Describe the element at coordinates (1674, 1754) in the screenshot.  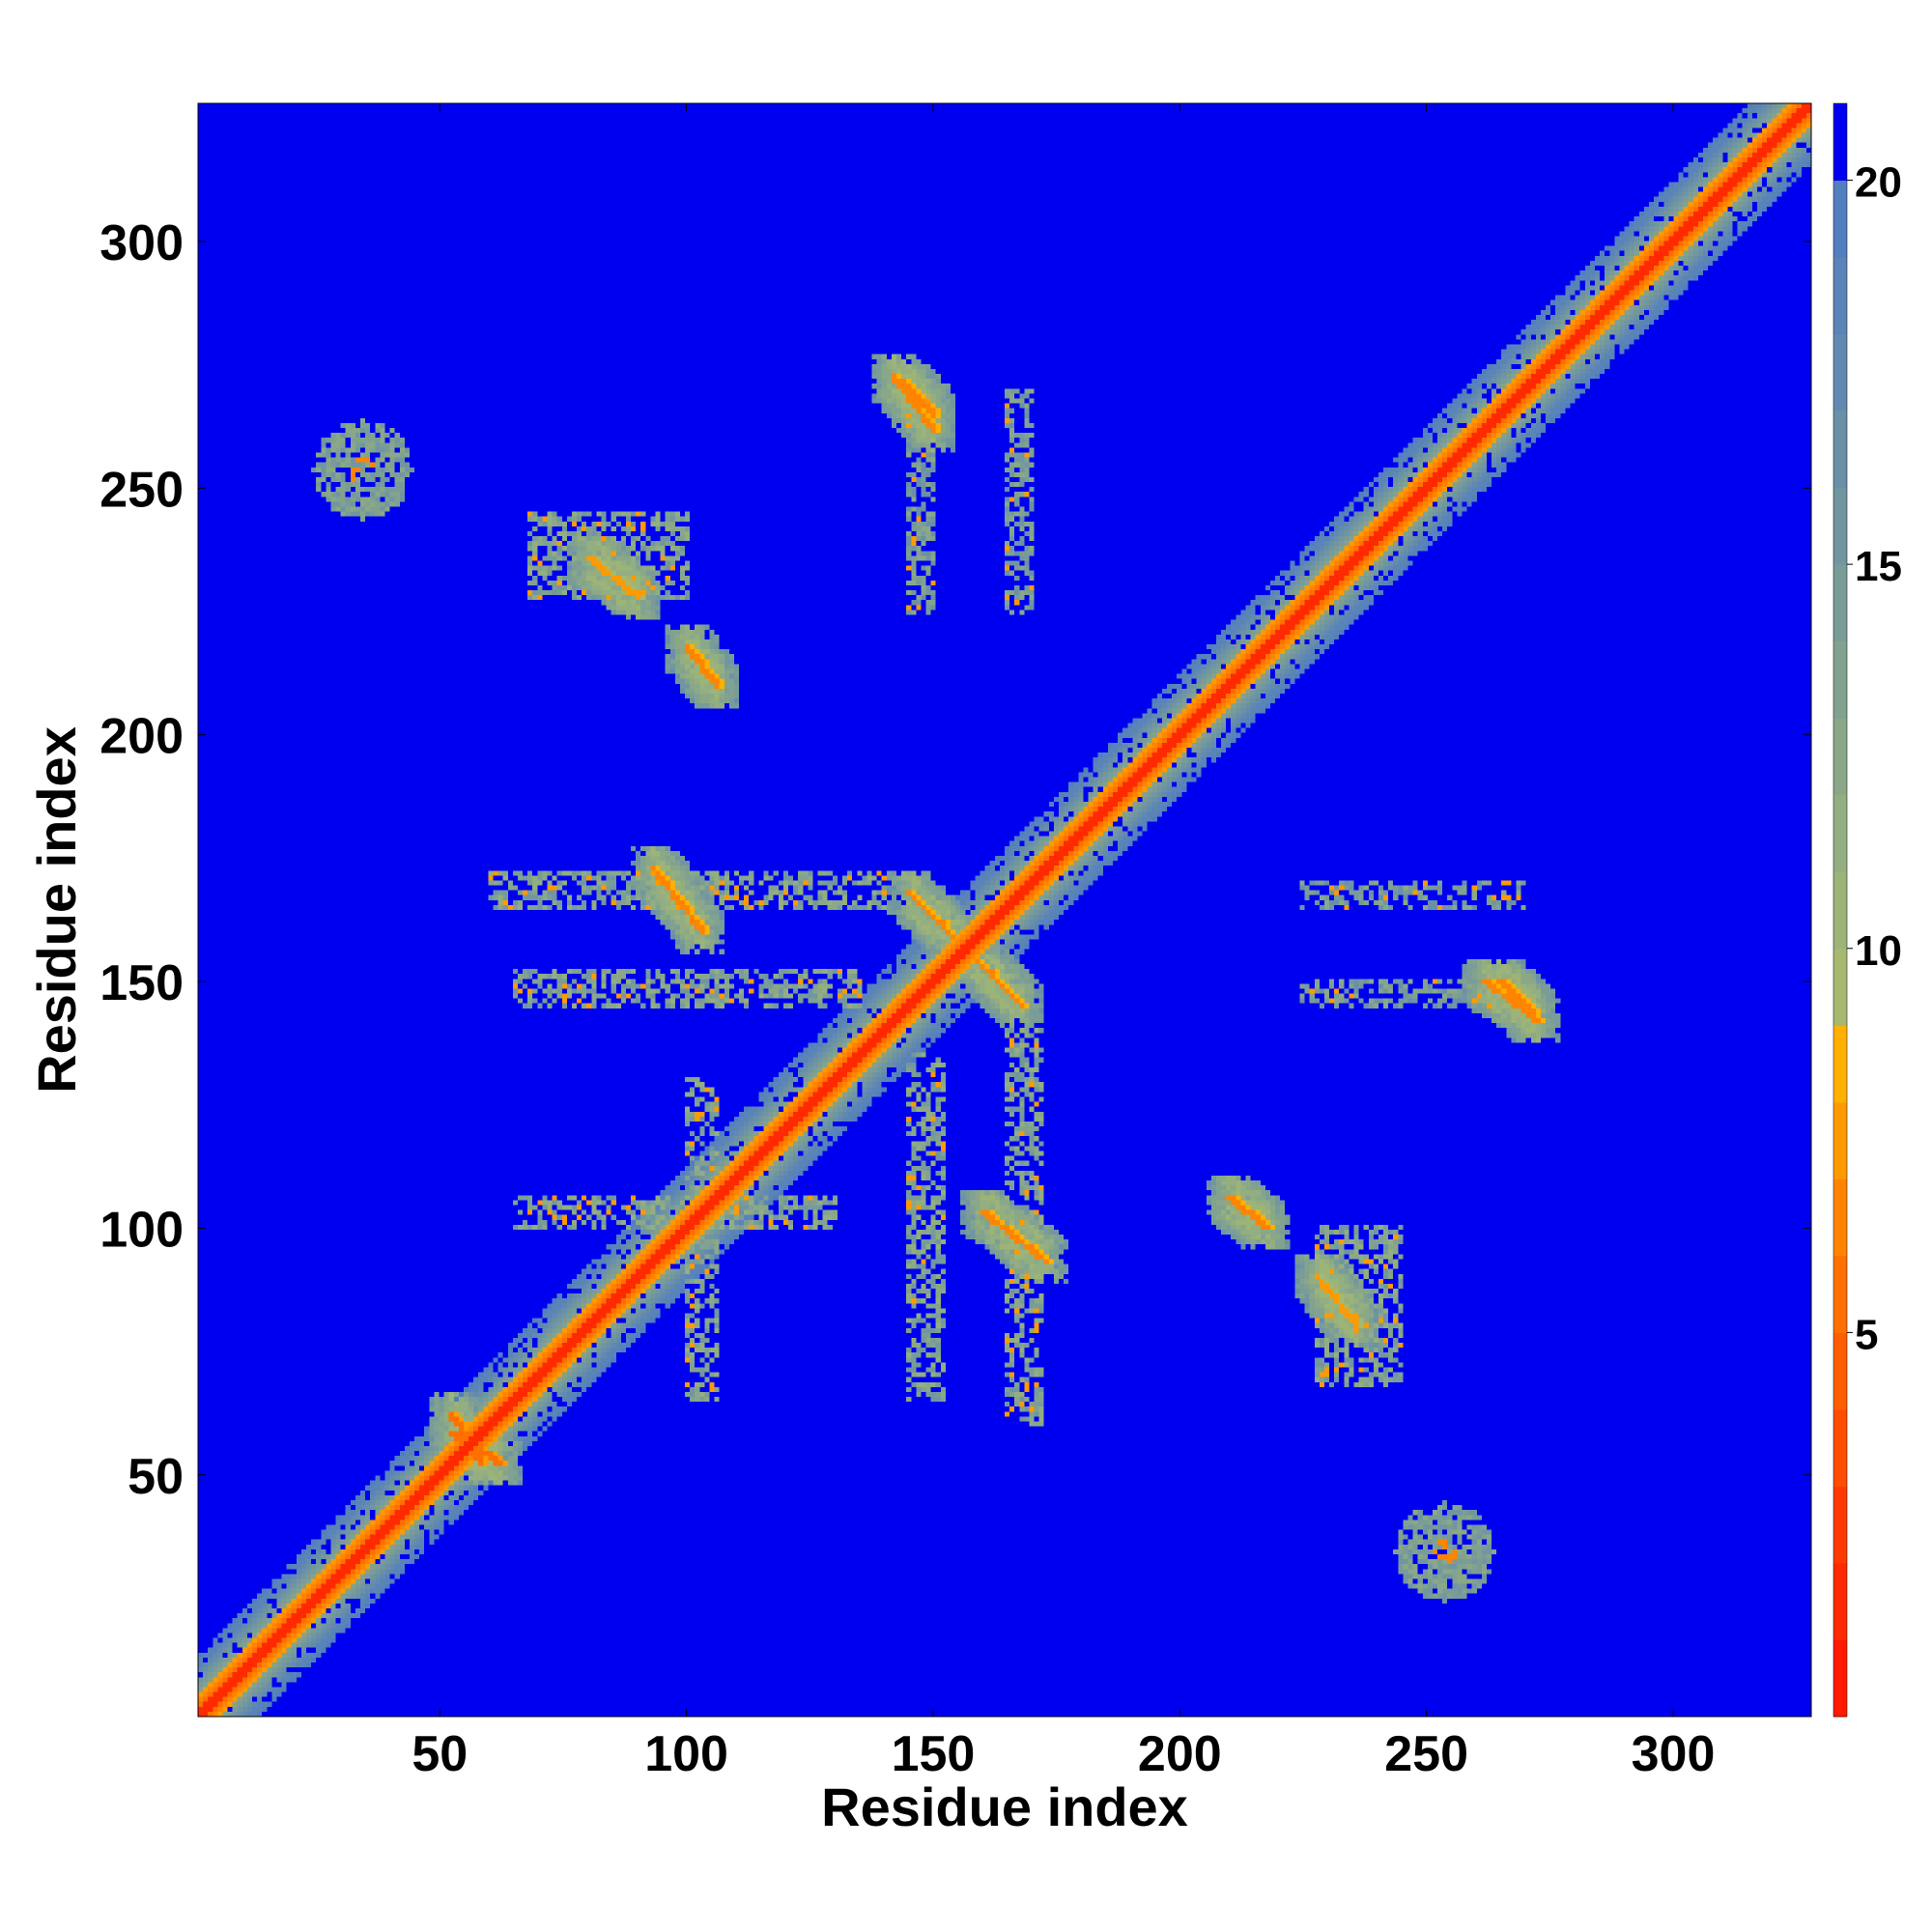
I see `x-tick-label: 300` at that location.